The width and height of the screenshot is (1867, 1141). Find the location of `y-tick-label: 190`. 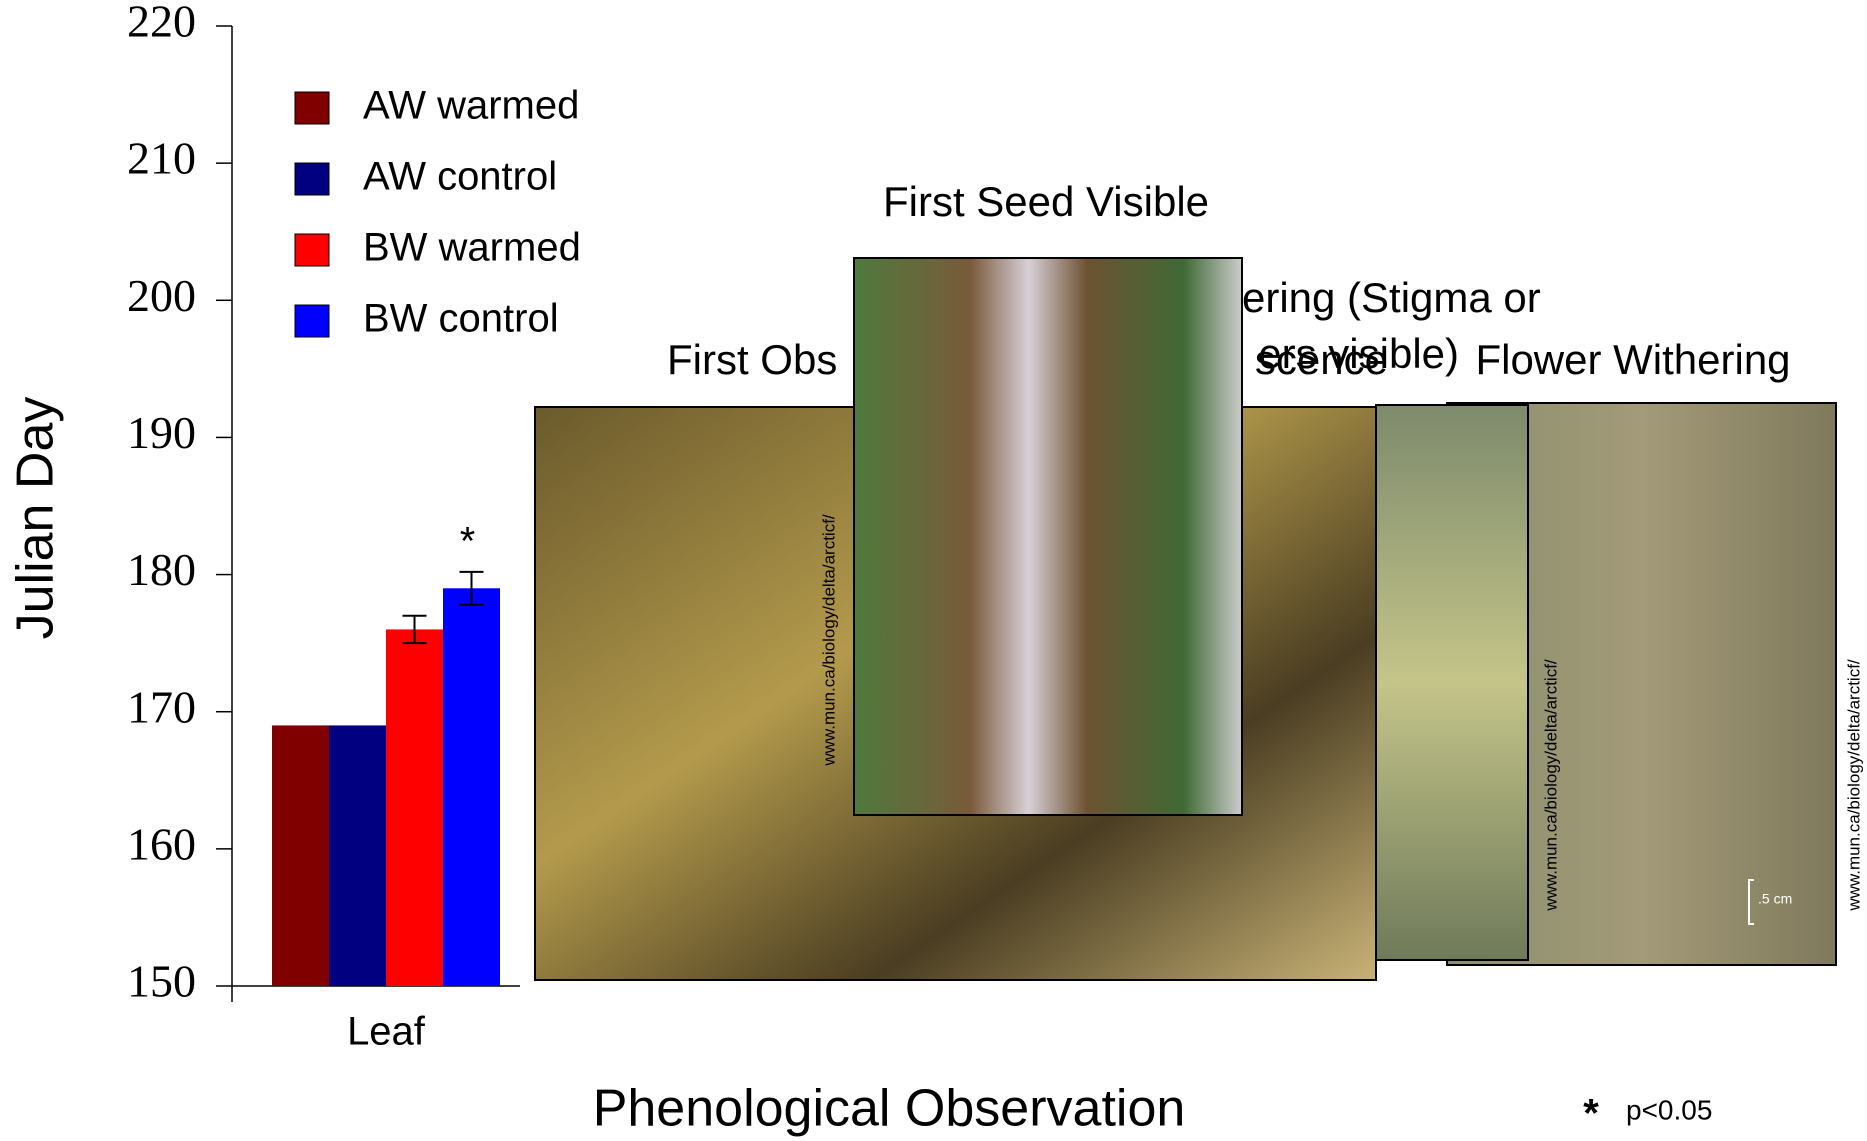

y-tick-label: 190 is located at coordinates (161, 432).